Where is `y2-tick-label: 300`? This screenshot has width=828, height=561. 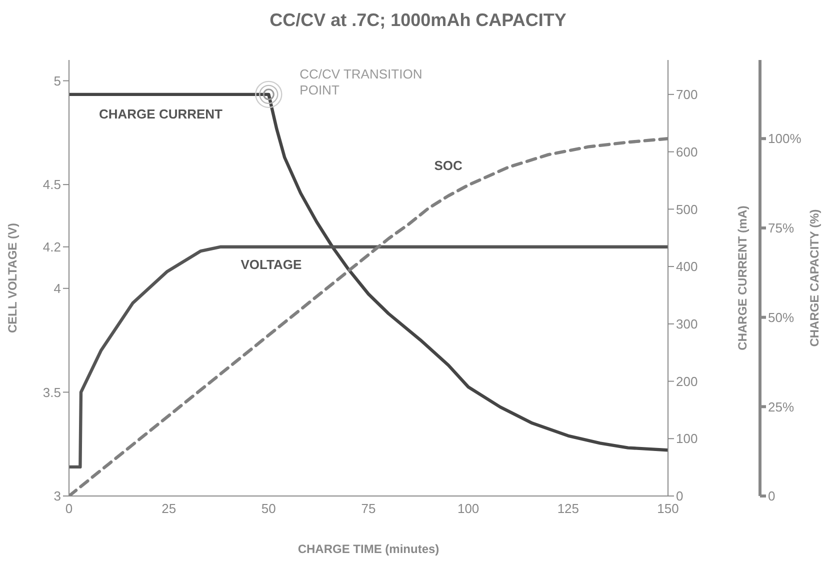
y2-tick-label: 300 is located at coordinates (687, 324).